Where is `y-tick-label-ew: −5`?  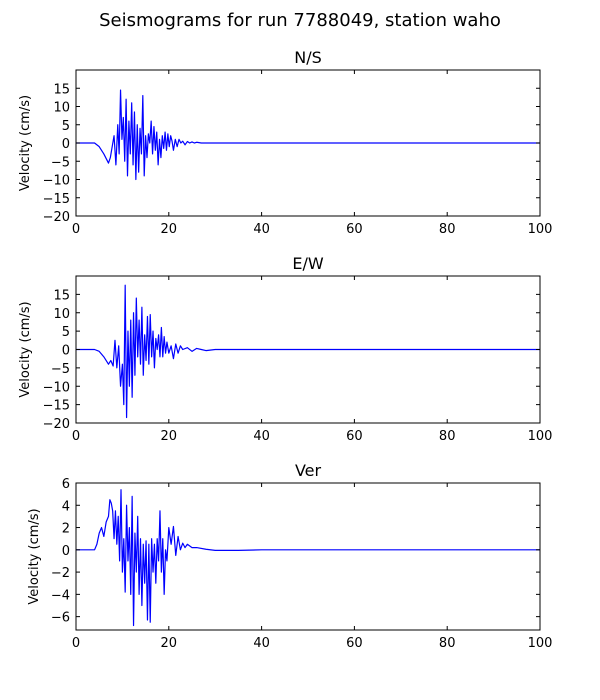 y-tick-label-ew: −5 is located at coordinates (60, 369).